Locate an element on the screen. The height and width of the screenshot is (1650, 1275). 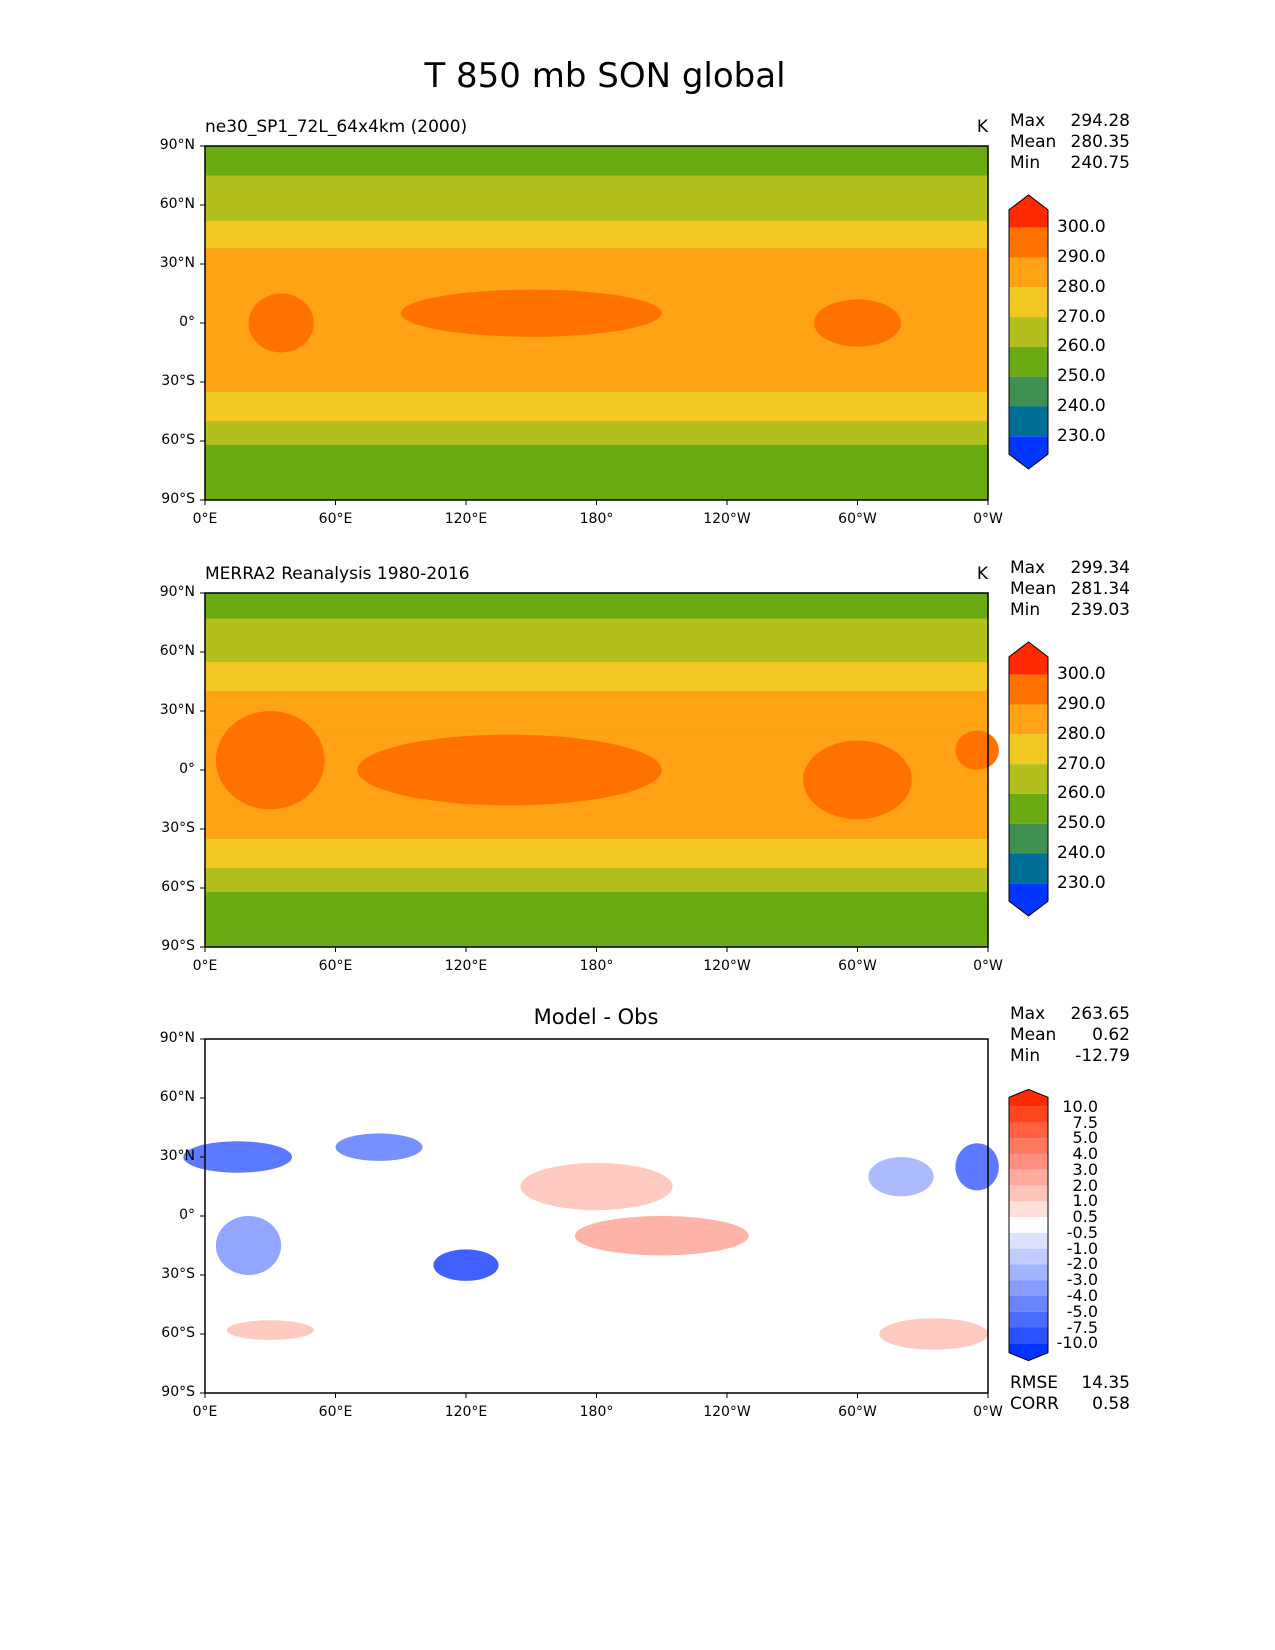
colorbar-label: -3.0 is located at coordinates (1082, 1280).